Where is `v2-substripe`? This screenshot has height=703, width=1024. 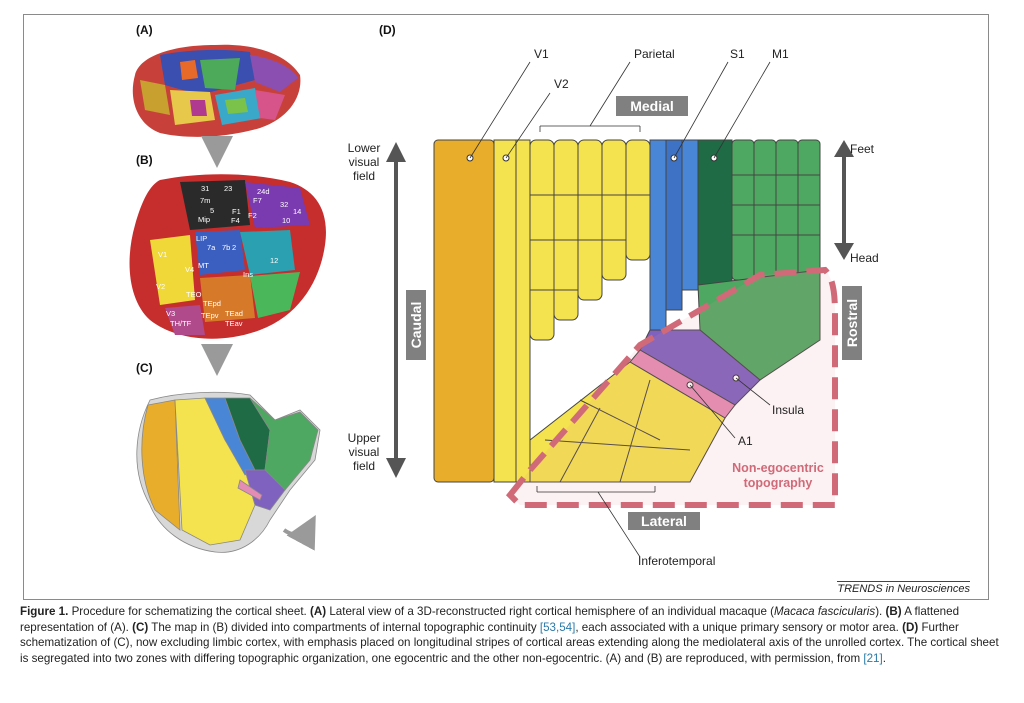 v2-substripe is located at coordinates (523, 311).